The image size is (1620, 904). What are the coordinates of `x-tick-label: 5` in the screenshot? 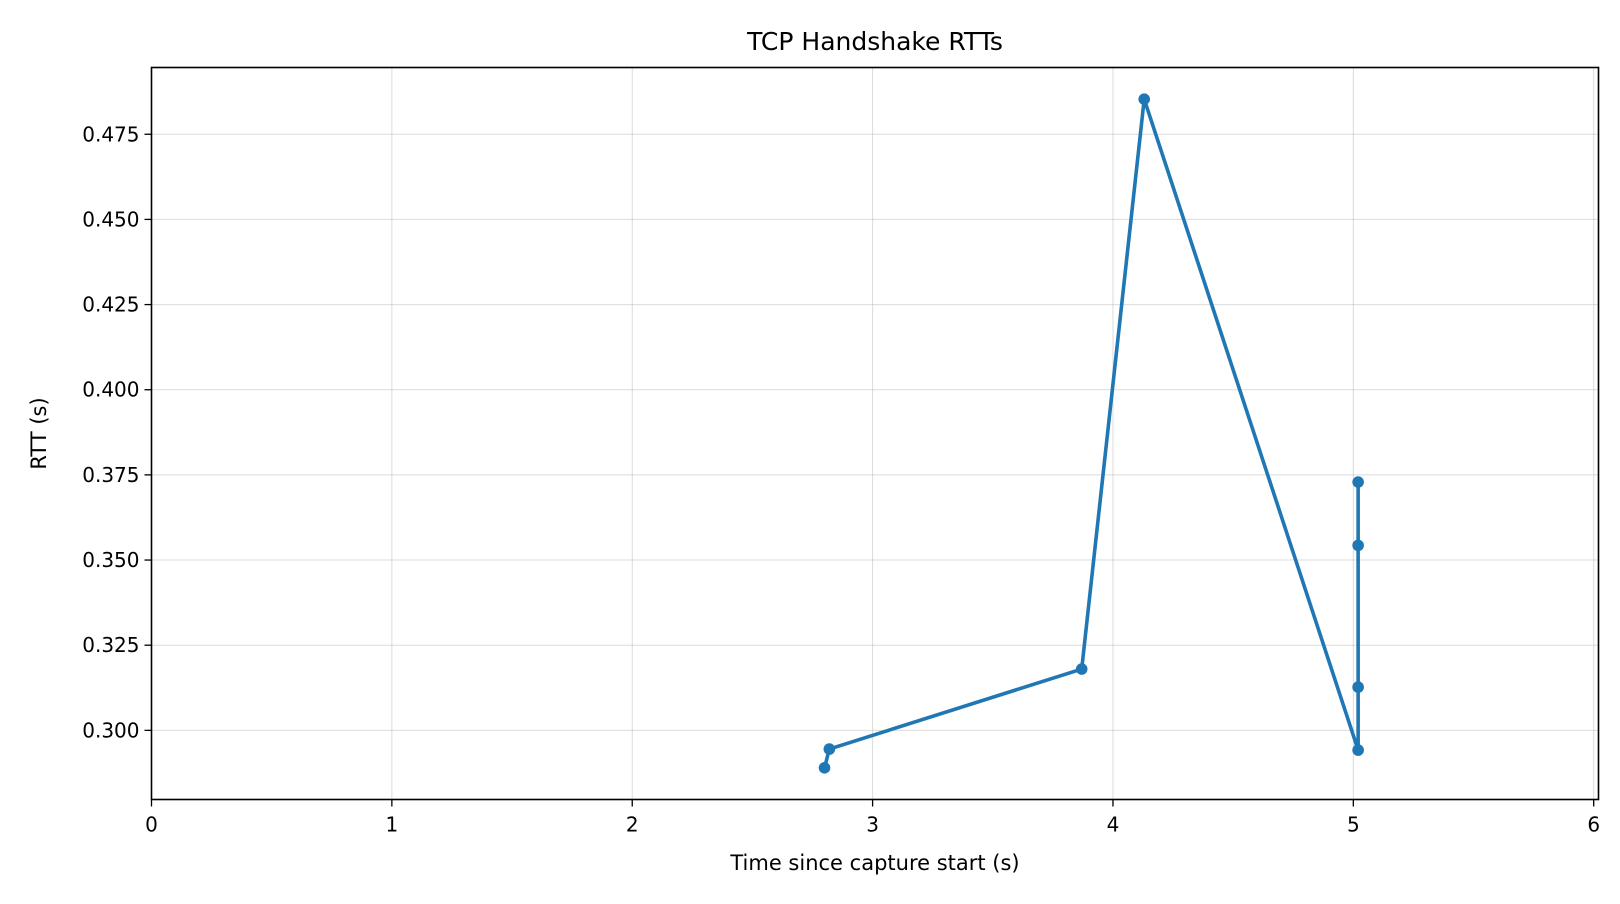 It's located at (1353, 825).